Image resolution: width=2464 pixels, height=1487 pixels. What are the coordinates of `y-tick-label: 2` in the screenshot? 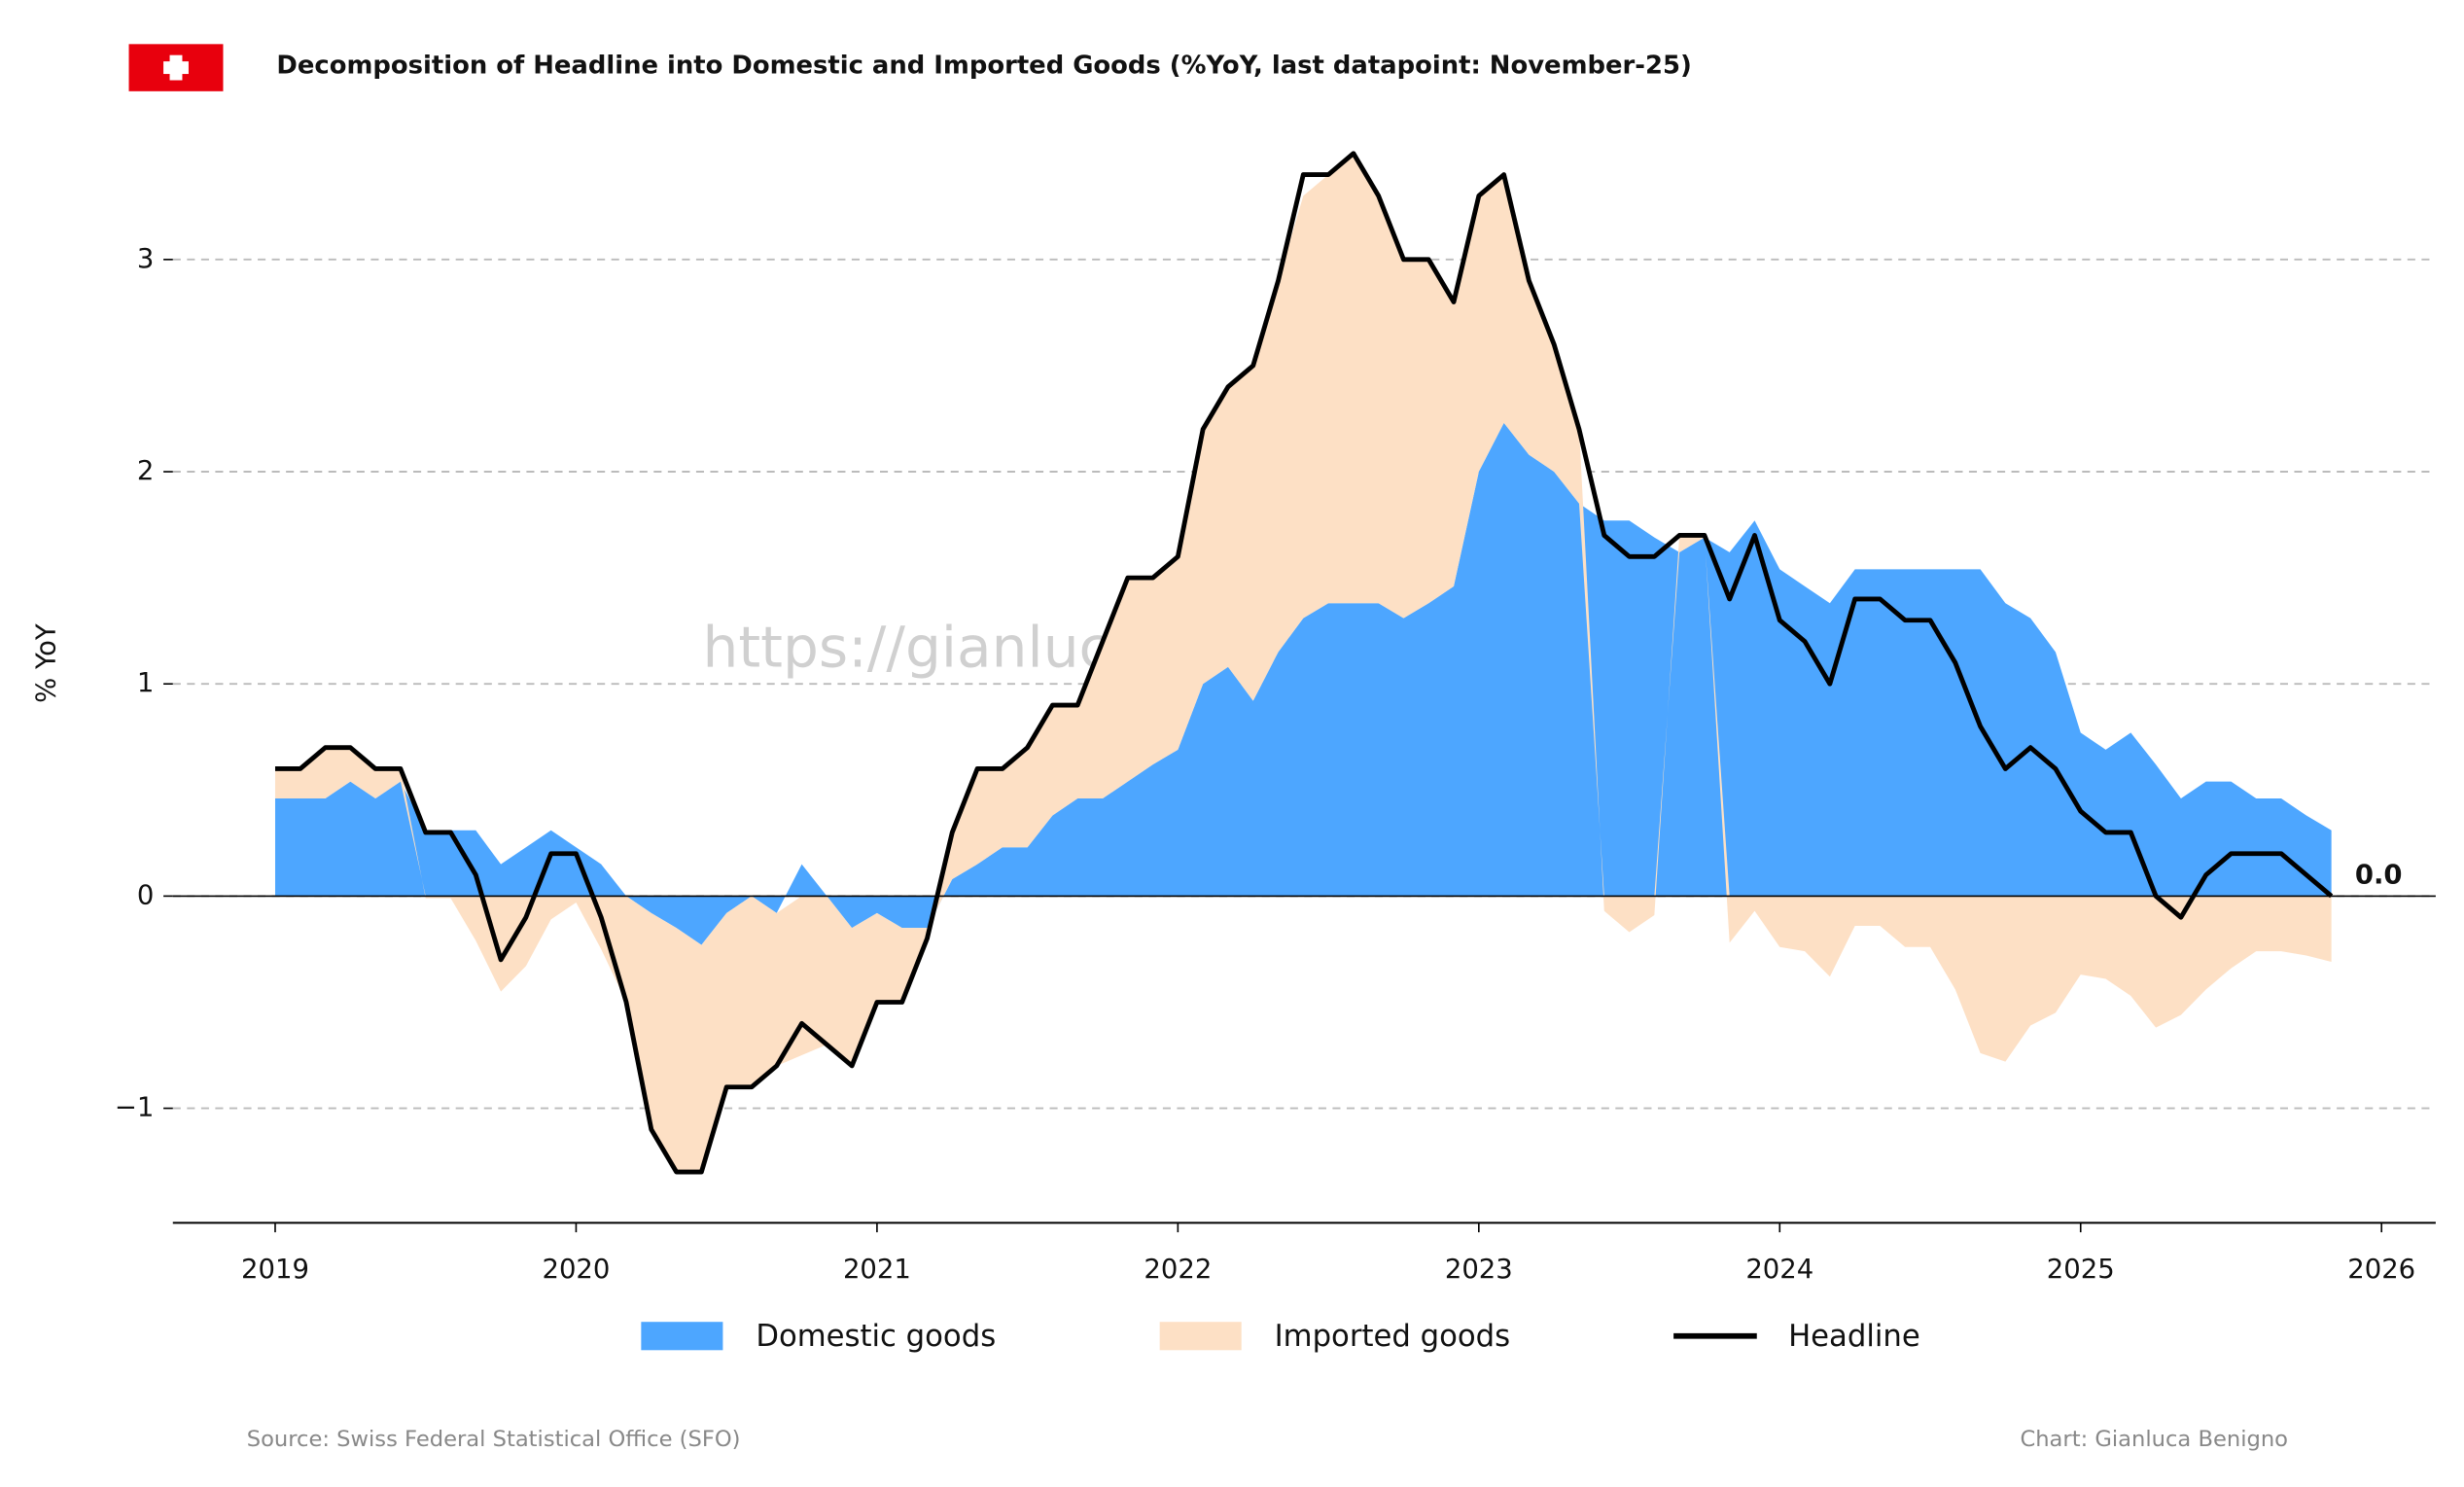 It's located at (145, 471).